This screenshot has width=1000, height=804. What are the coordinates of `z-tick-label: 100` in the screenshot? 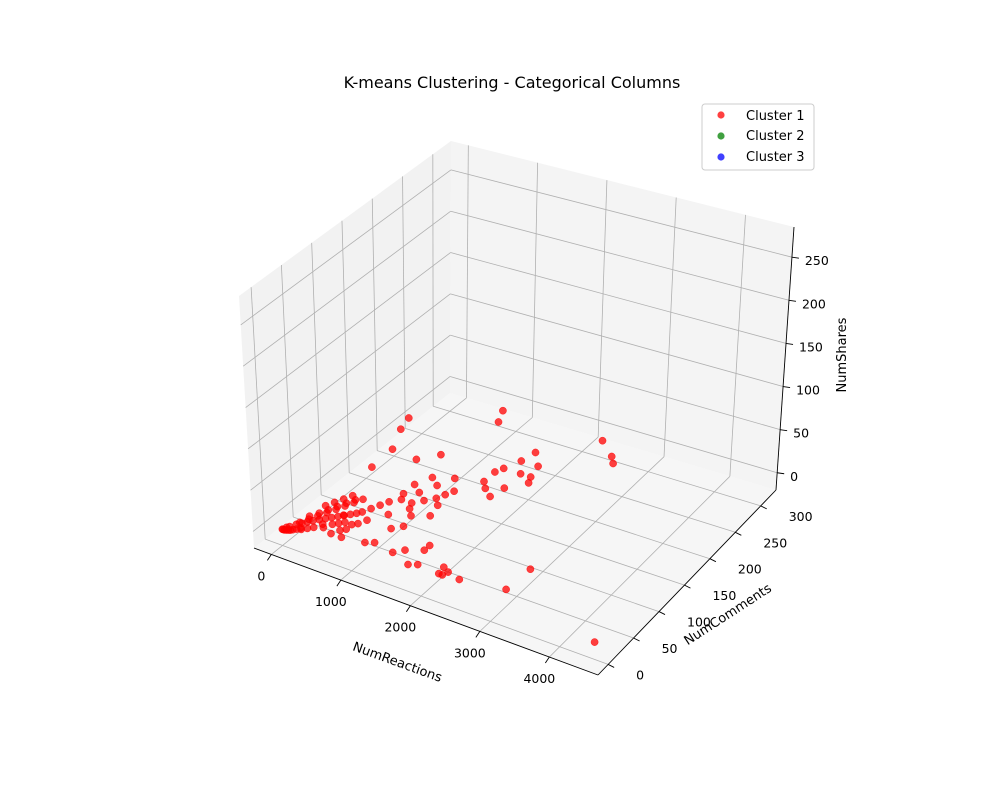 It's located at (808, 390).